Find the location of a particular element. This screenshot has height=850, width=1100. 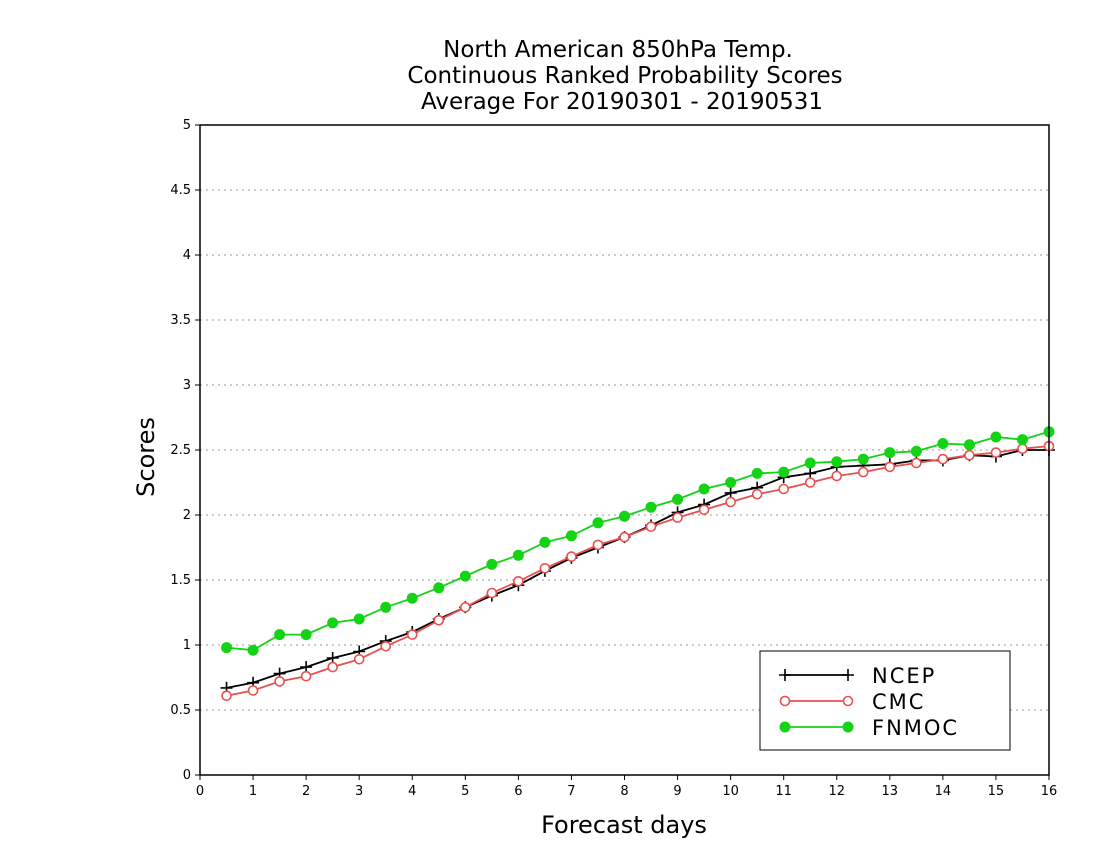

x-tick-label: 2 is located at coordinates (306, 791).